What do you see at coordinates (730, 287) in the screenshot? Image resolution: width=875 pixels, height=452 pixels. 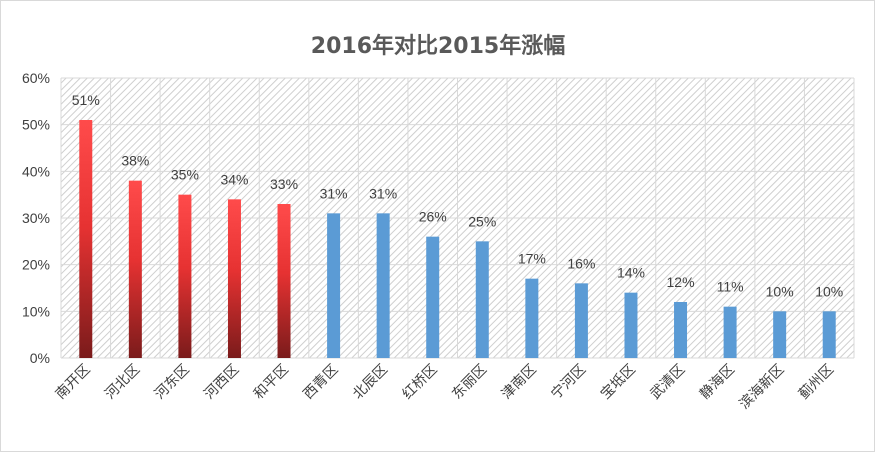 I see `data-label: 11%` at bounding box center [730, 287].